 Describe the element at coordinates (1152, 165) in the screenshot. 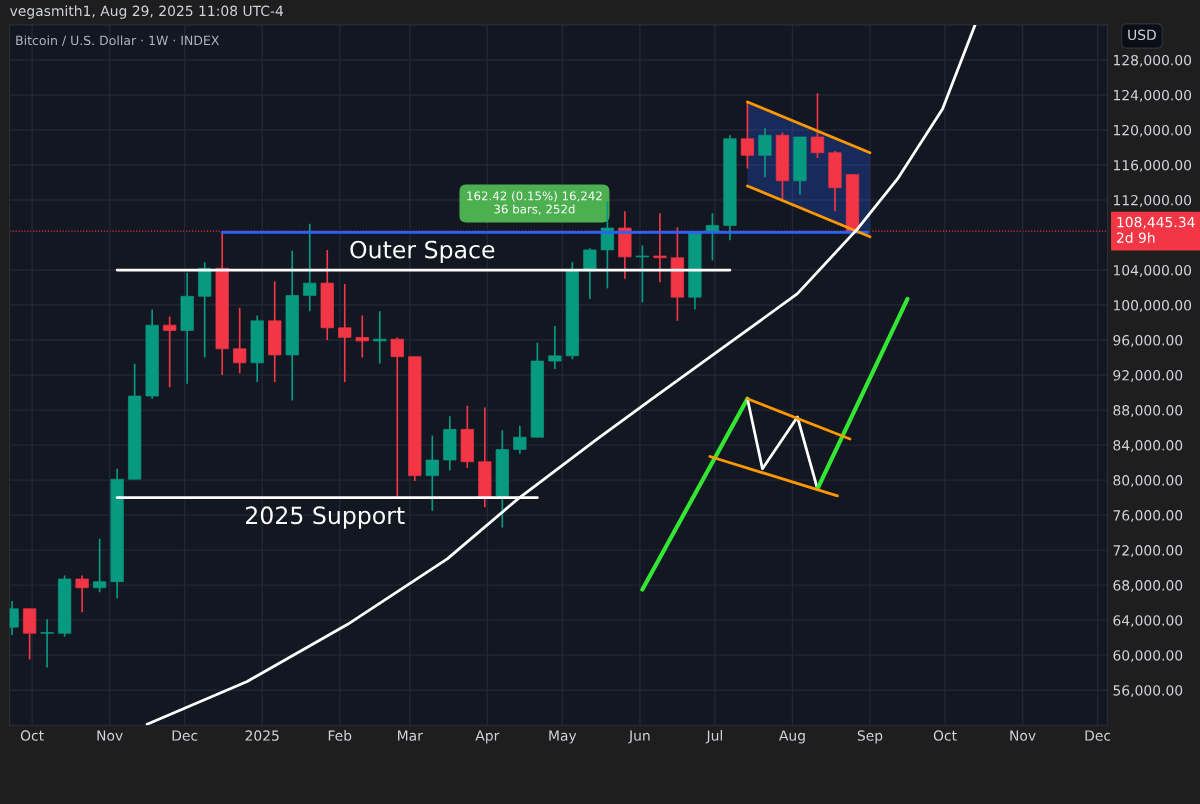

I see `y-tick-label: 116,000.00` at that location.